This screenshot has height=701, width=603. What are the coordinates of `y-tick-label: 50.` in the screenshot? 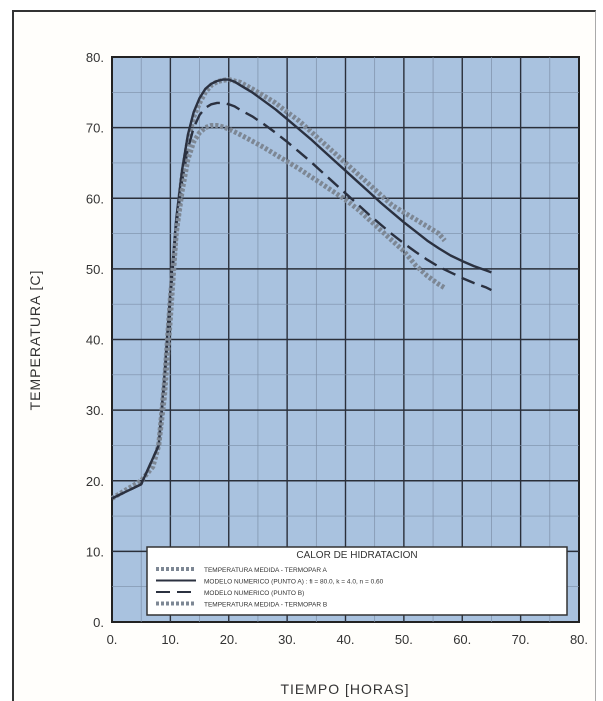 It's located at (95, 269).